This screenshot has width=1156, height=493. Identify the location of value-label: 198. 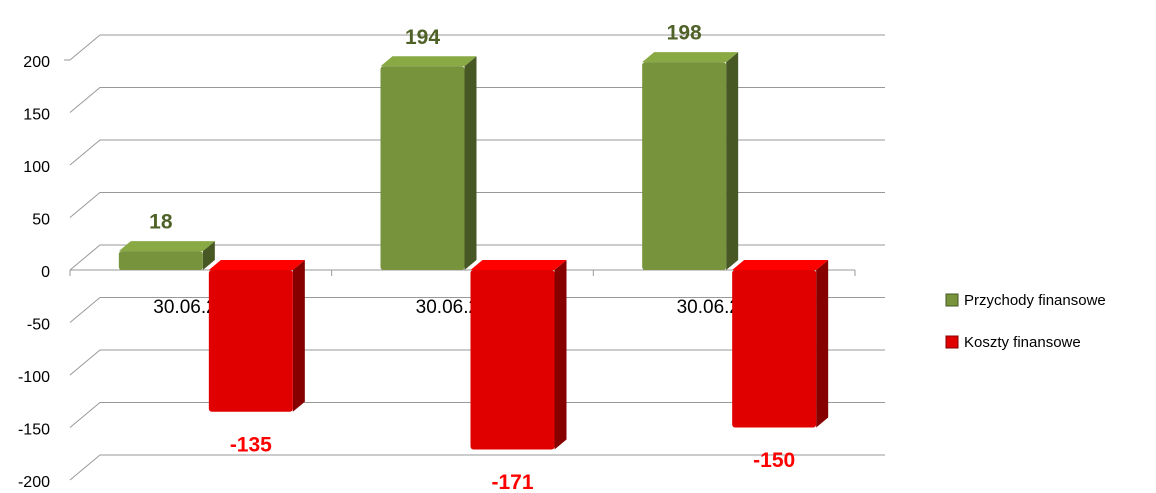
(684, 33).